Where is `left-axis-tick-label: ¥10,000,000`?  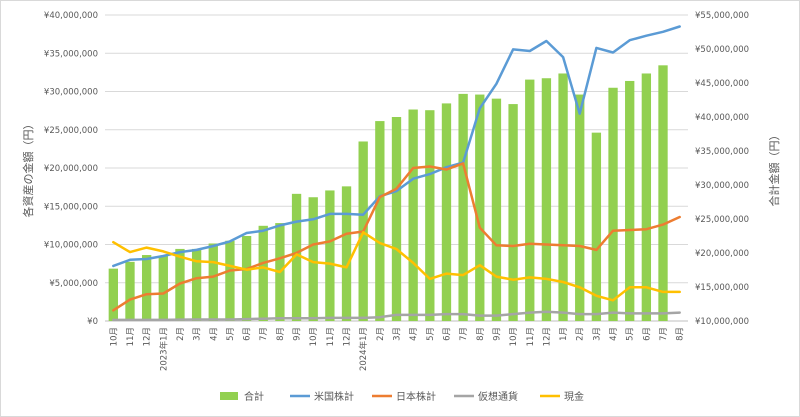
left-axis-tick-label: ¥10,000,000 is located at coordinates (71, 246).